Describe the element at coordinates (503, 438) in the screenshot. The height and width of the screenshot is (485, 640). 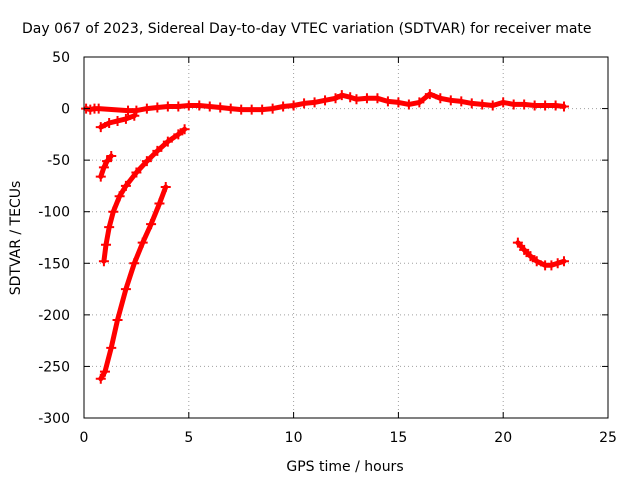
I see `x-tick-label: 20` at that location.